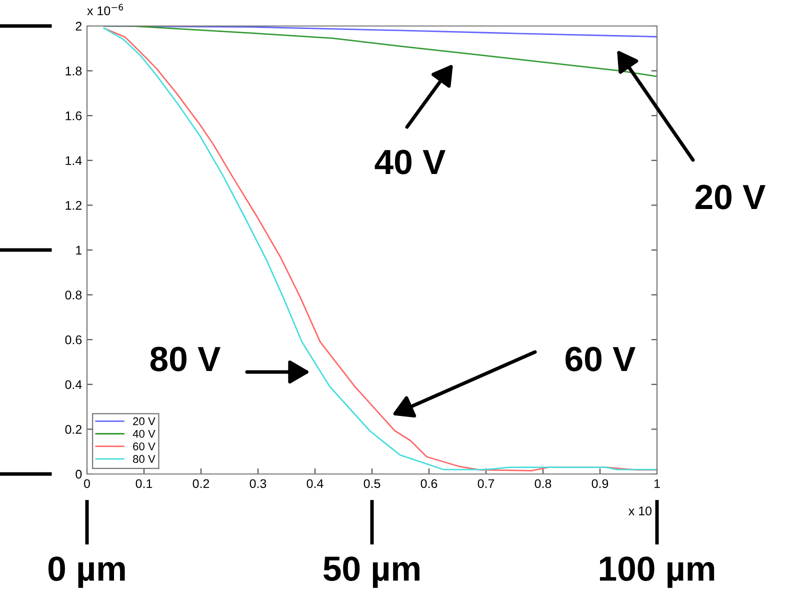 The height and width of the screenshot is (606, 798). Describe the element at coordinates (258, 483) in the screenshot. I see `x-tick-label: 0.3` at that location.